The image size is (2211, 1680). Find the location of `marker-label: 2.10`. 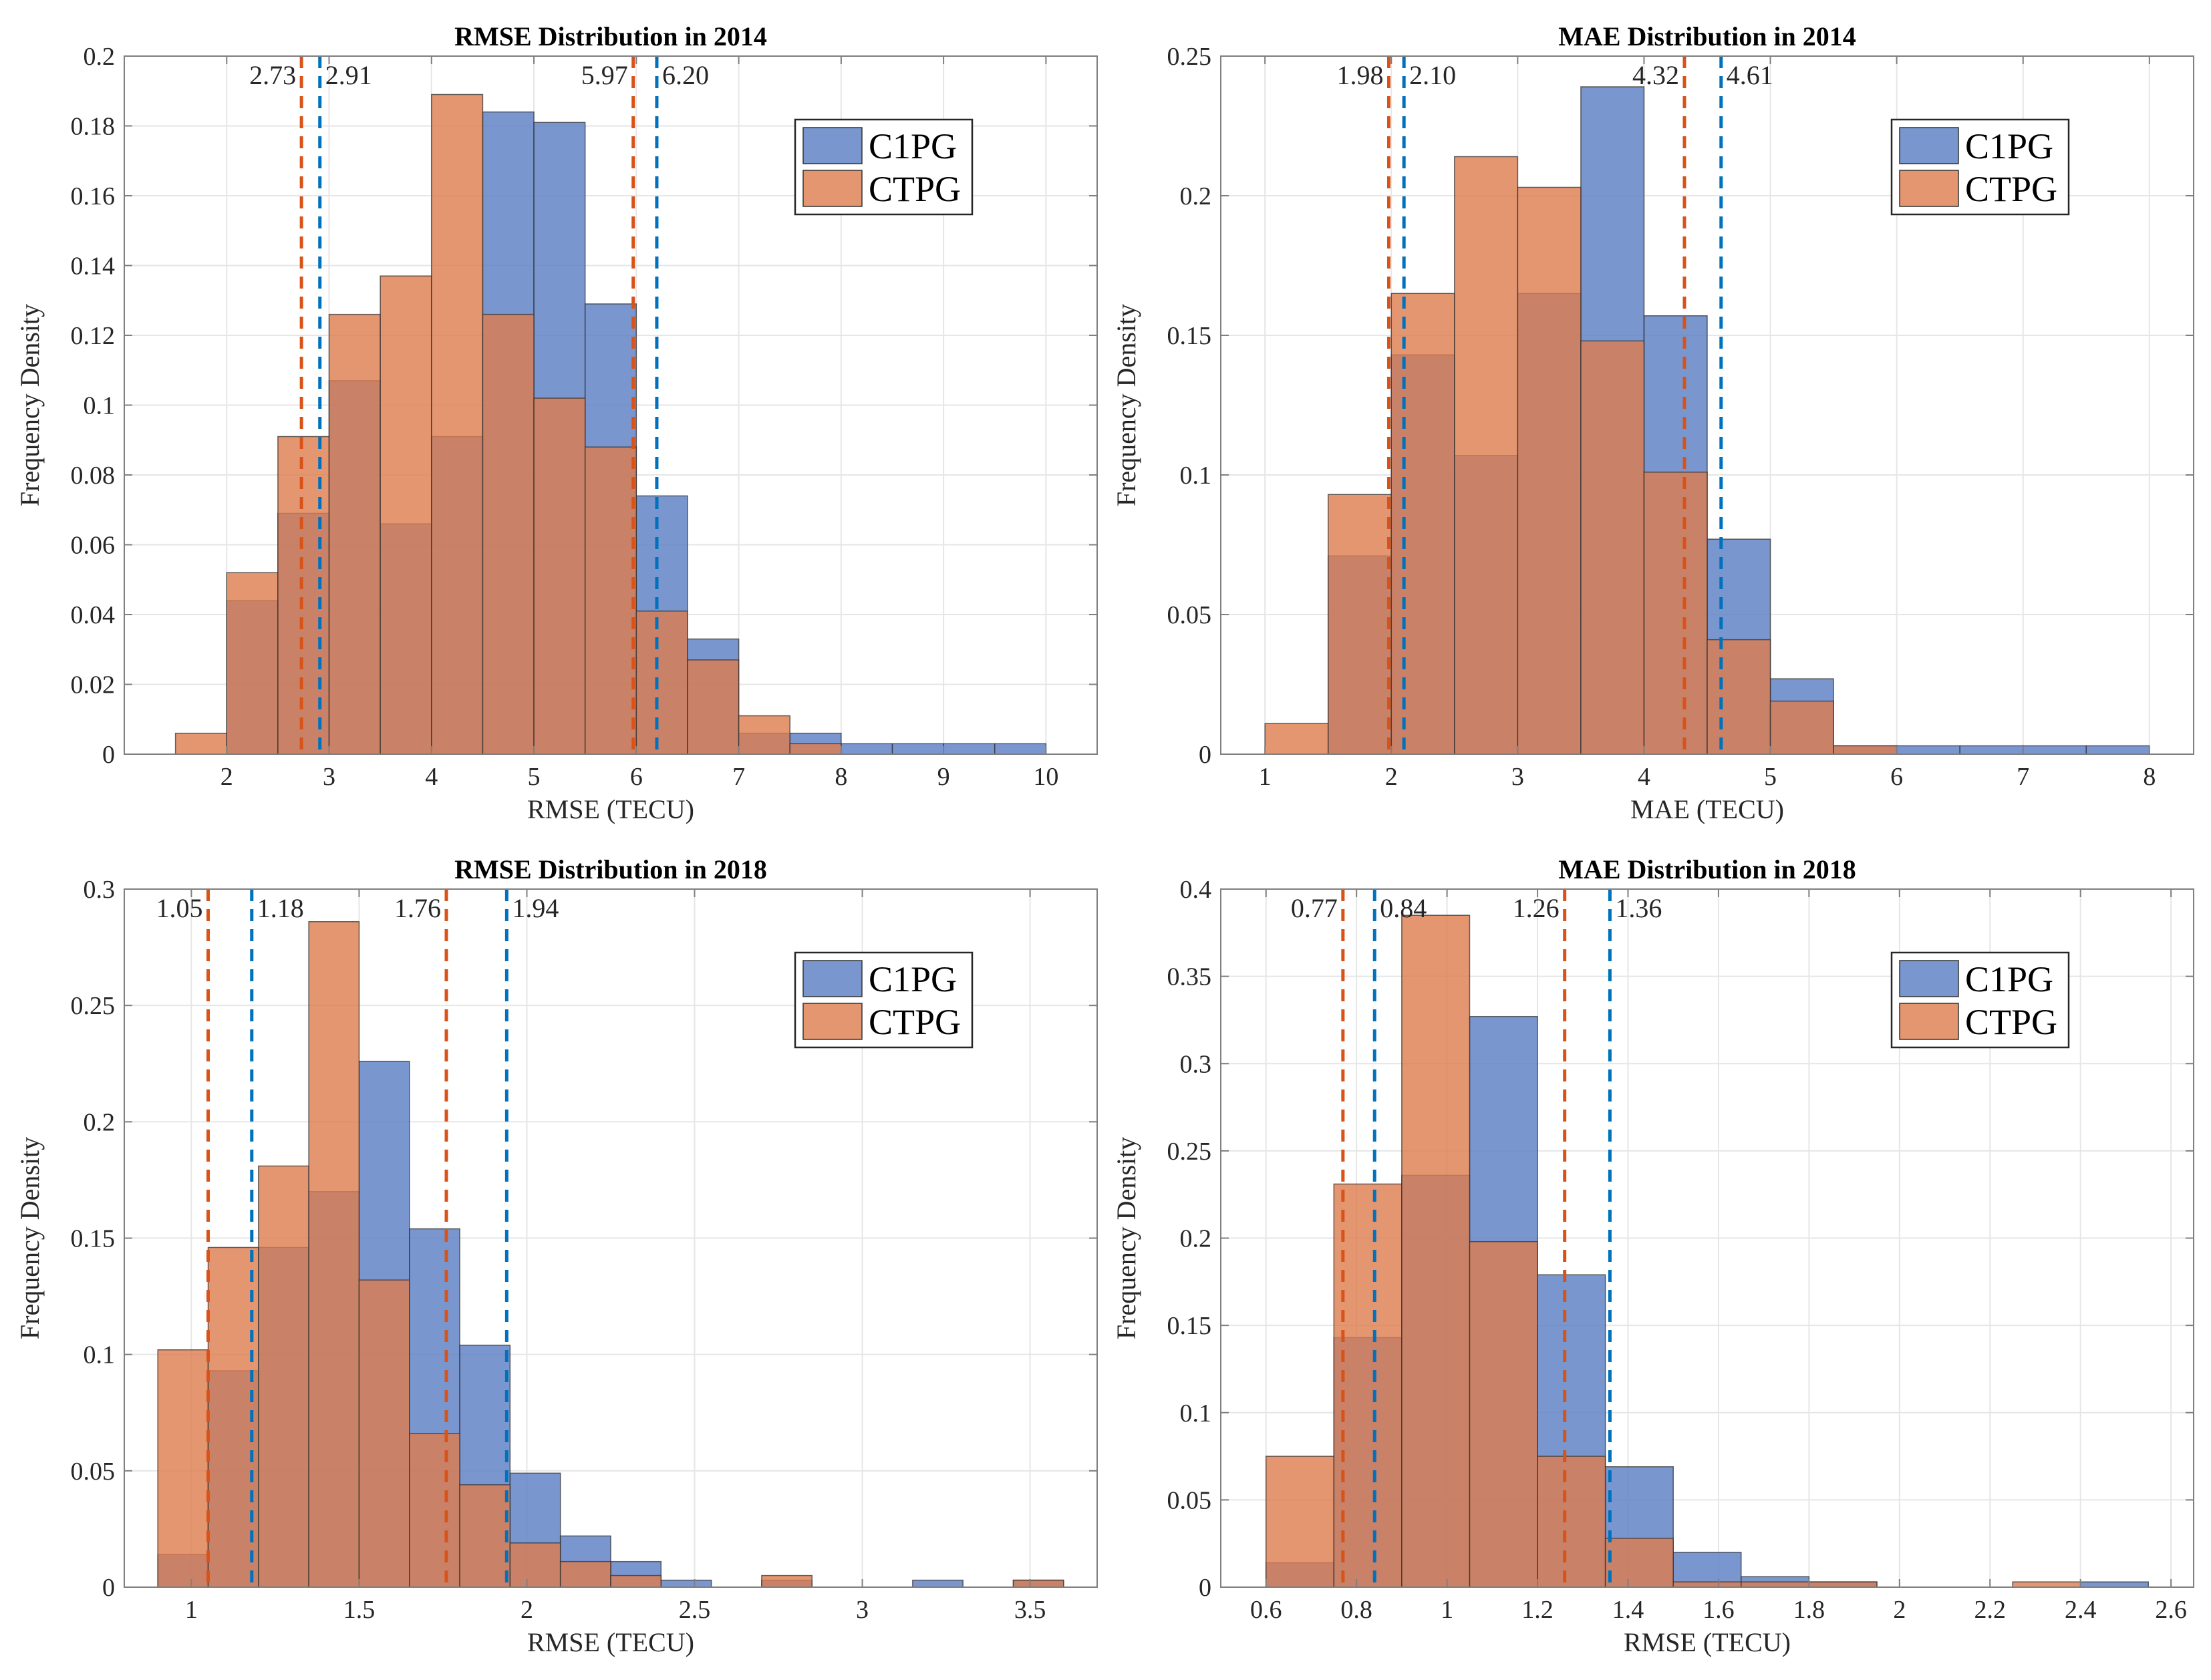

marker-label: 2.10 is located at coordinates (1433, 75).